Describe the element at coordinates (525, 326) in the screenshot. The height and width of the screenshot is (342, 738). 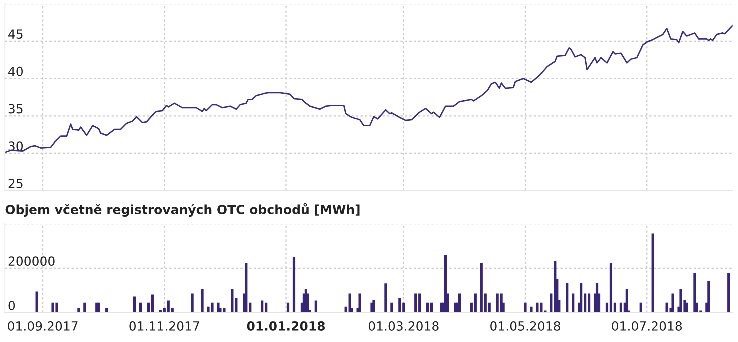
I see `x-tick-label: 01.05.2018` at that location.